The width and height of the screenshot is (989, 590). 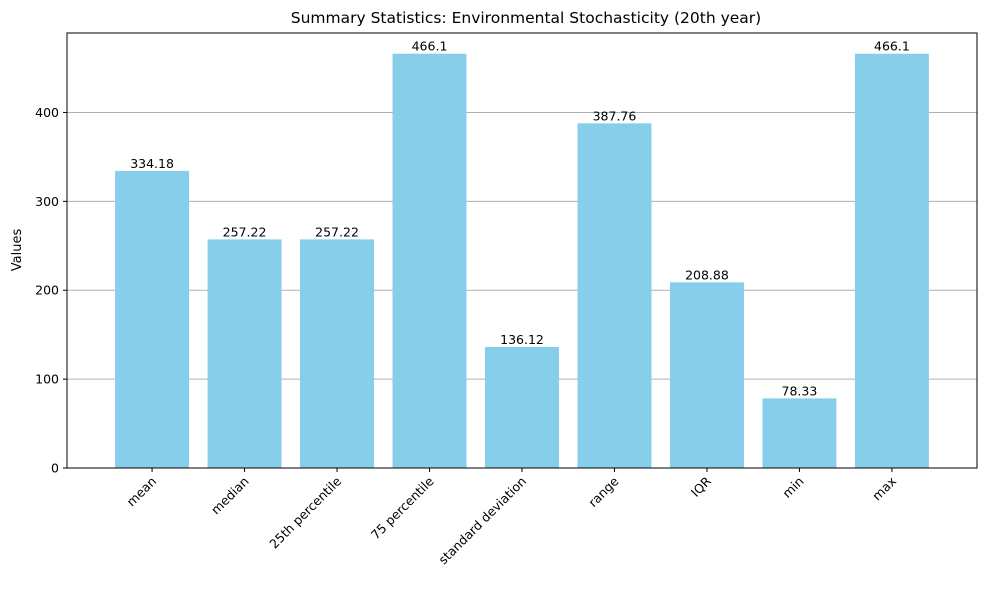 I want to click on x-tick-label: mean, so click(x=142, y=492).